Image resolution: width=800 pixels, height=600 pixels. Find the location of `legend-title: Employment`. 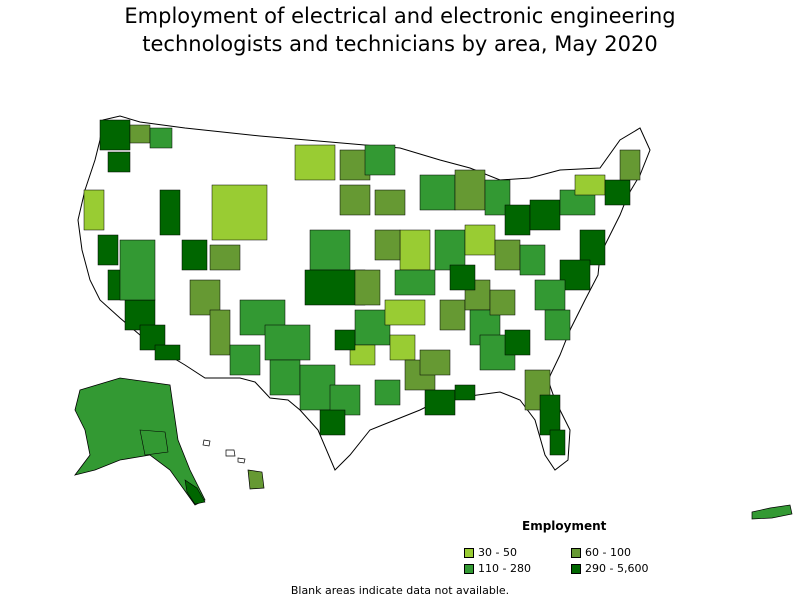

legend-title: Employment is located at coordinates (564, 526).